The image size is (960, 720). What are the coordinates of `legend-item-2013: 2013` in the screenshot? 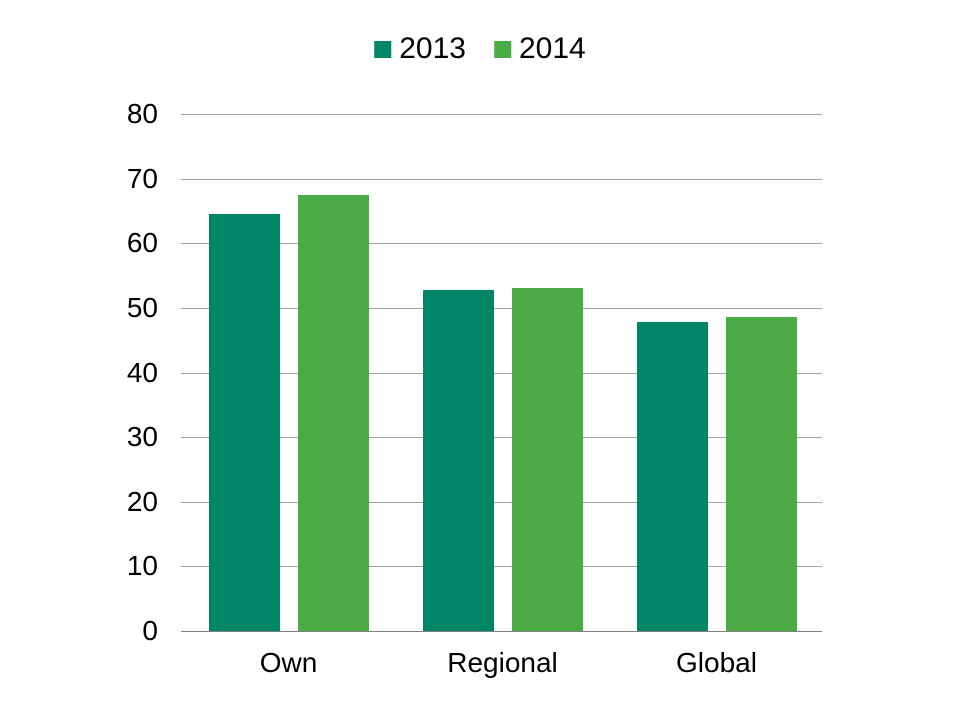 It's located at (420, 49).